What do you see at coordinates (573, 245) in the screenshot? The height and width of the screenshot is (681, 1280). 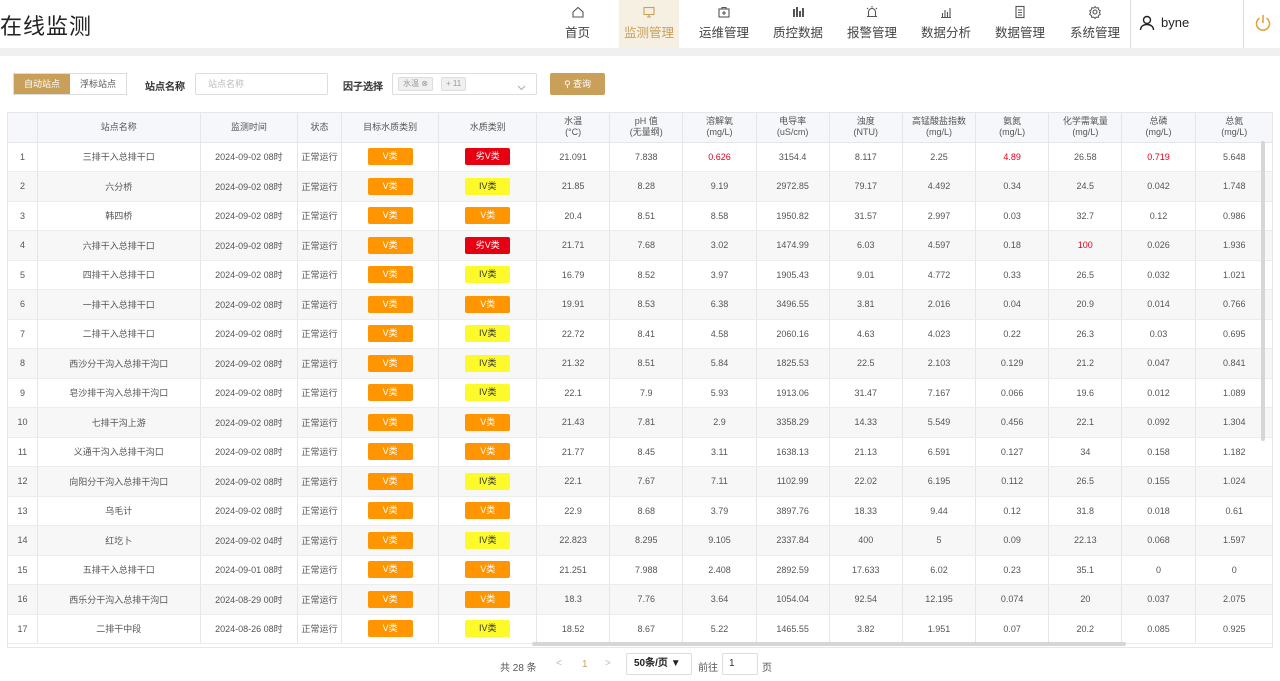 I see `cell-temp: 21.71` at bounding box center [573, 245].